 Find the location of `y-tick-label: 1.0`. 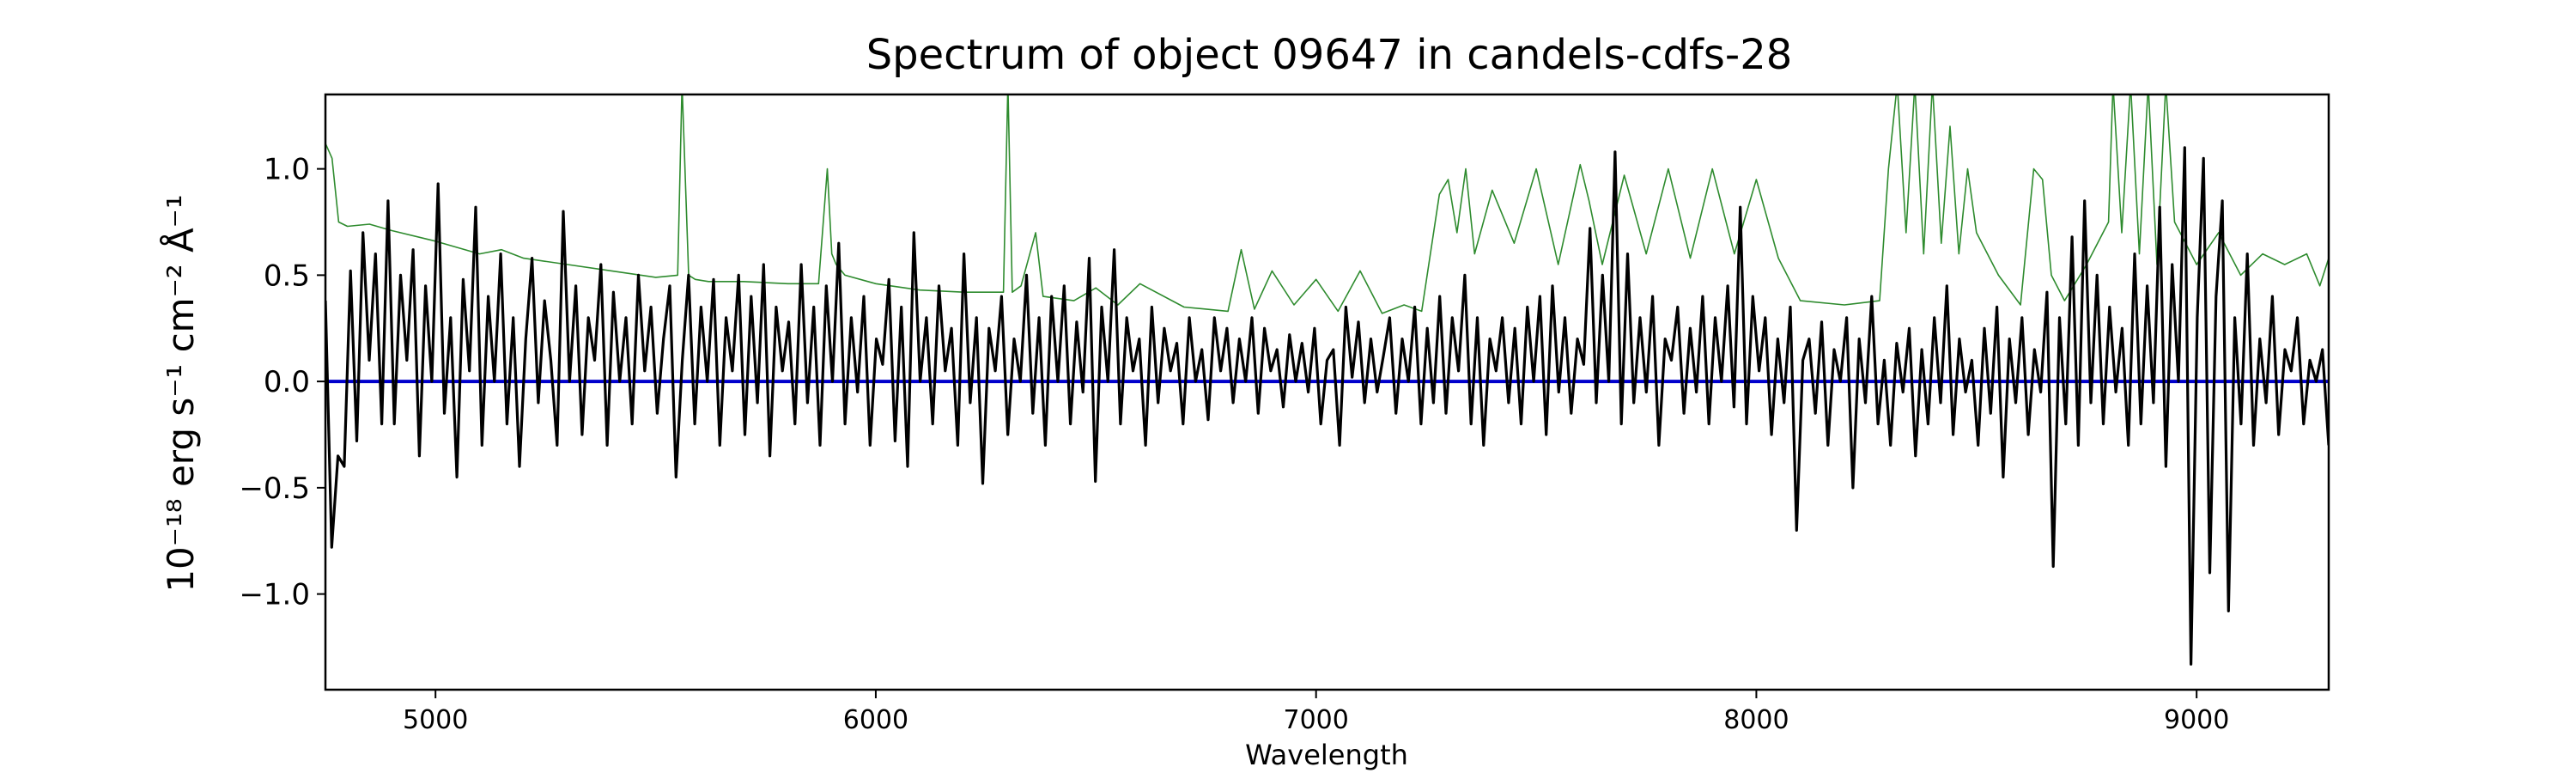

y-tick-label: 1.0 is located at coordinates (287, 170).